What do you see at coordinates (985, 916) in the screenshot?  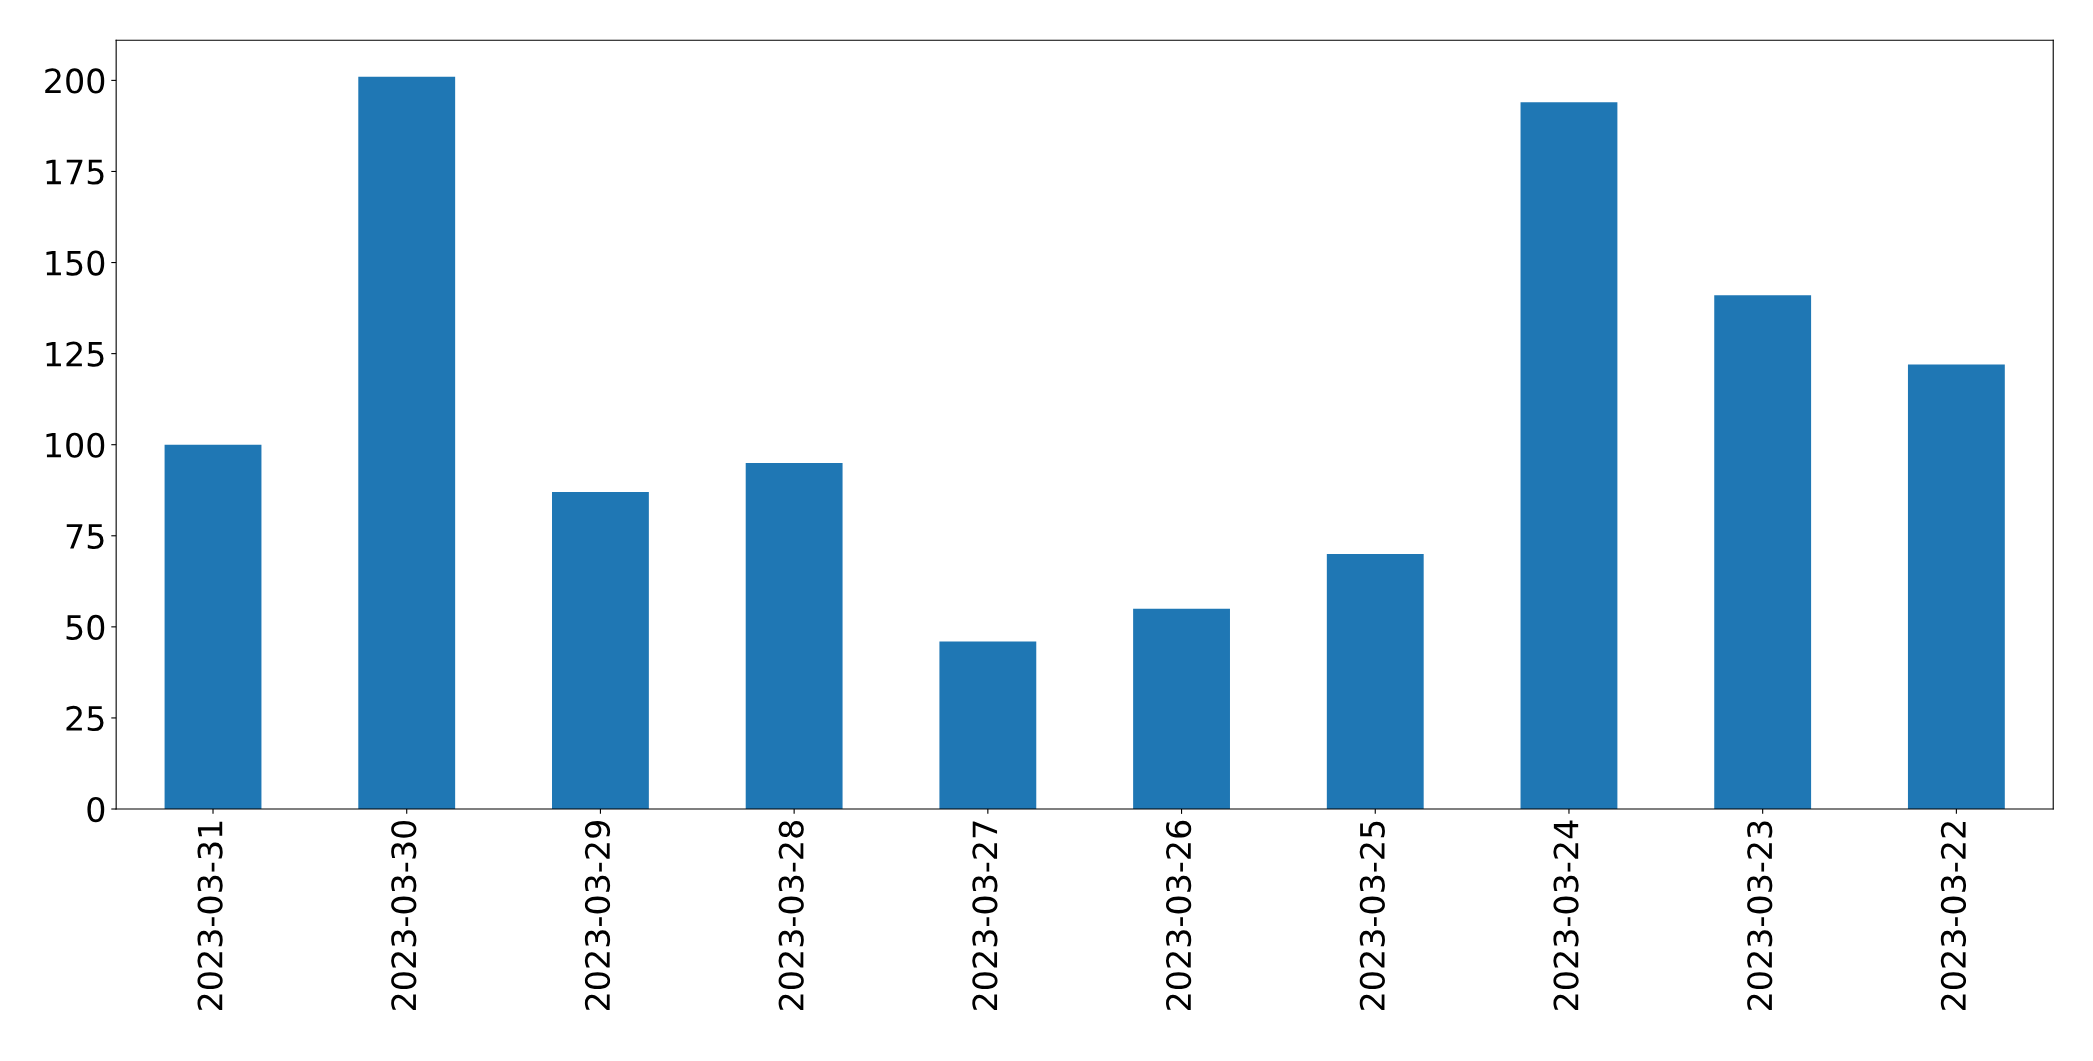 I see `x-tick-label: 2023-03-27` at bounding box center [985, 916].